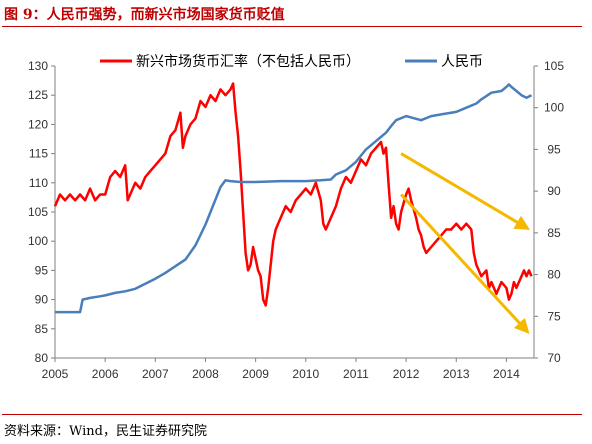 The width and height of the screenshot is (592, 444). What do you see at coordinates (38, 66) in the screenshot?
I see `y-left-tick-label: 130` at bounding box center [38, 66].